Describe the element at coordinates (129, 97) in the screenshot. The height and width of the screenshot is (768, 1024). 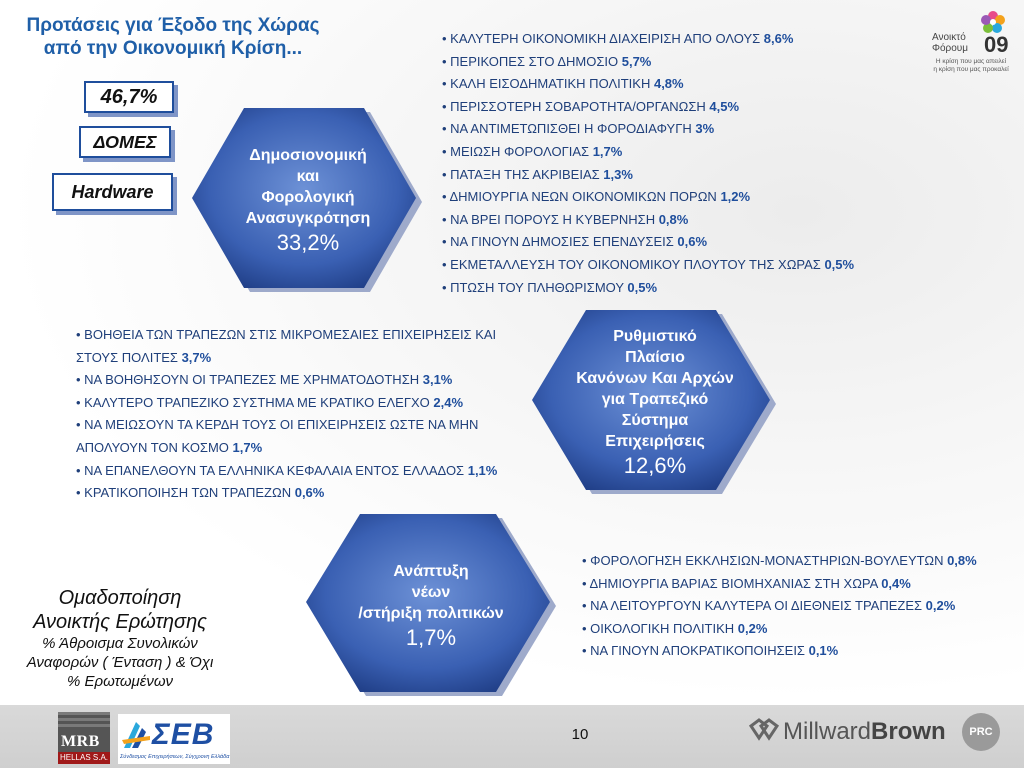
I see `percent-badge: 46,7%` at that location.